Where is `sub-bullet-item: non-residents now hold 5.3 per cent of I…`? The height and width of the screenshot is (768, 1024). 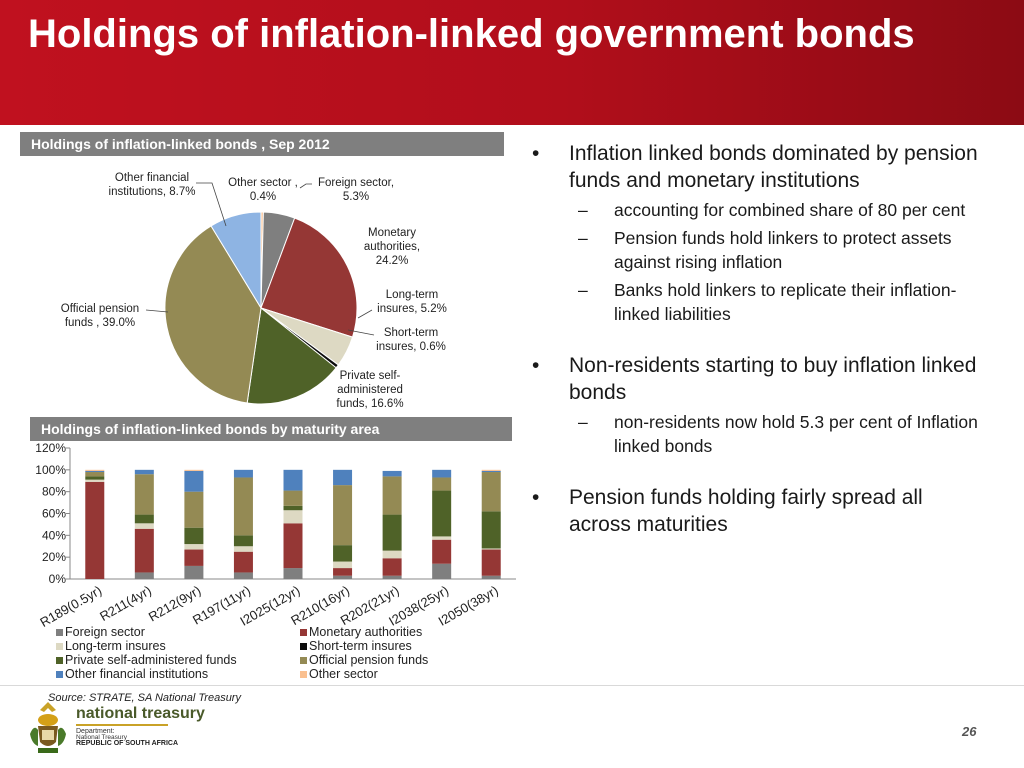
sub-bullet-item: non-residents now hold 5.3 per cent of I… is located at coordinates (758, 434).